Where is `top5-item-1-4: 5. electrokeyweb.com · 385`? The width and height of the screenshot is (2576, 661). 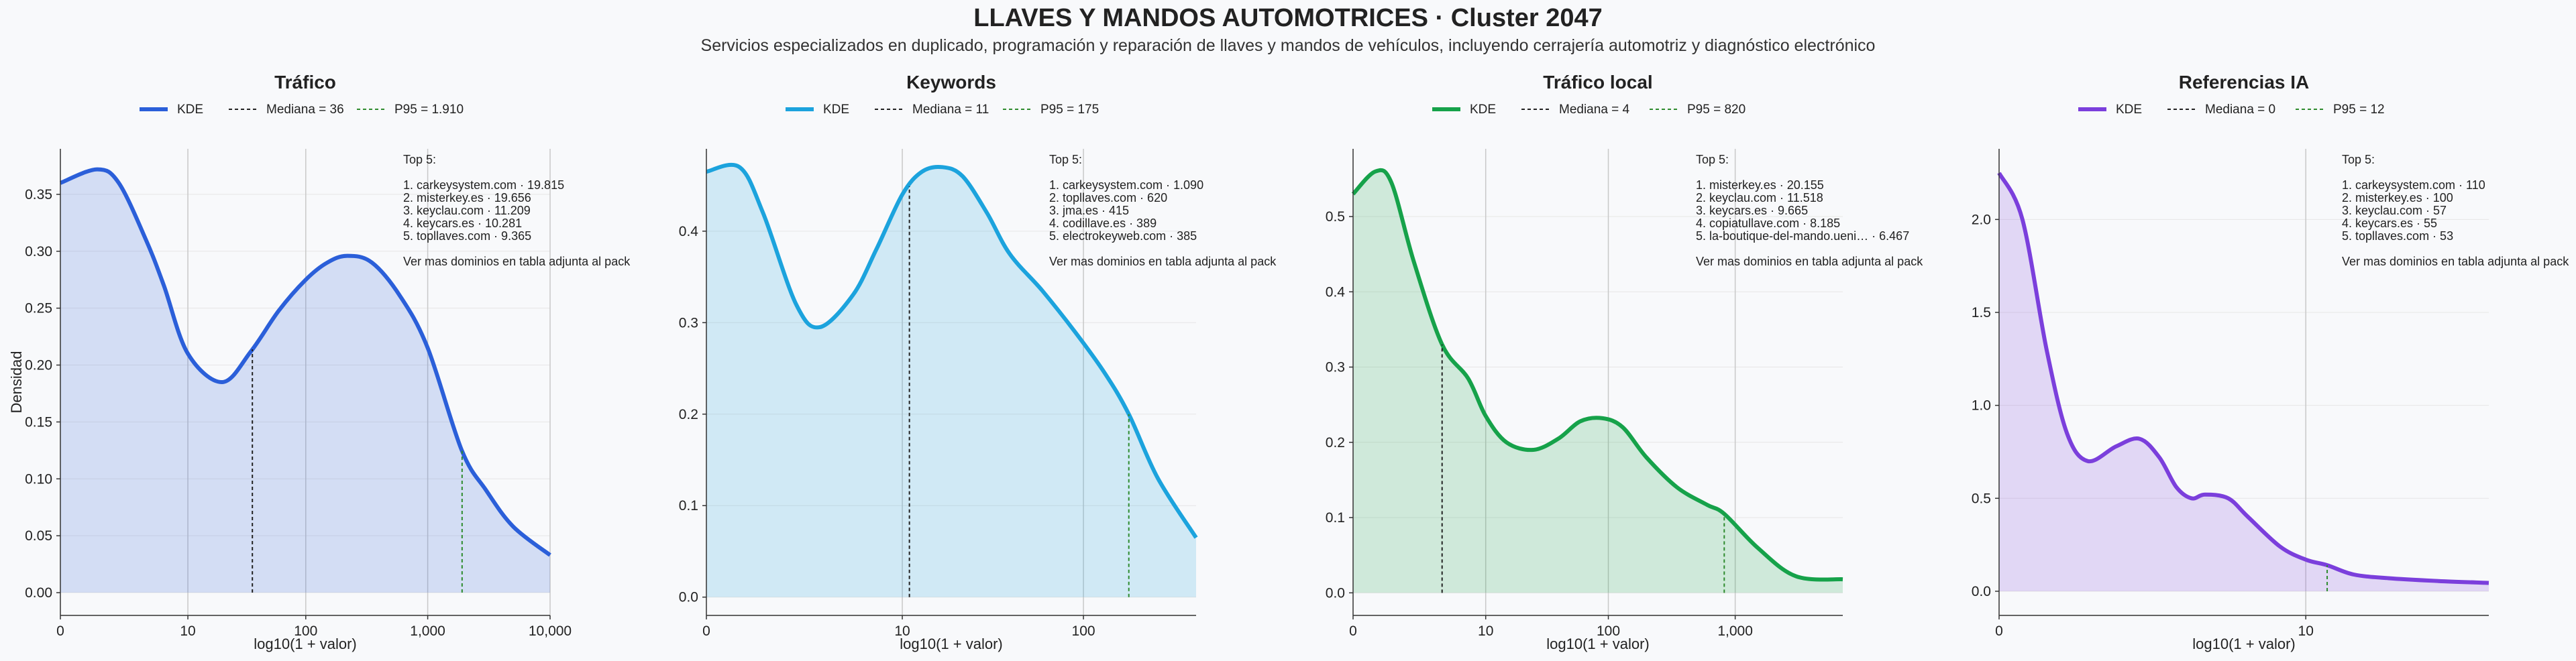
top5-item-1-4: 5. electrokeyweb.com · 385 is located at coordinates (1123, 236).